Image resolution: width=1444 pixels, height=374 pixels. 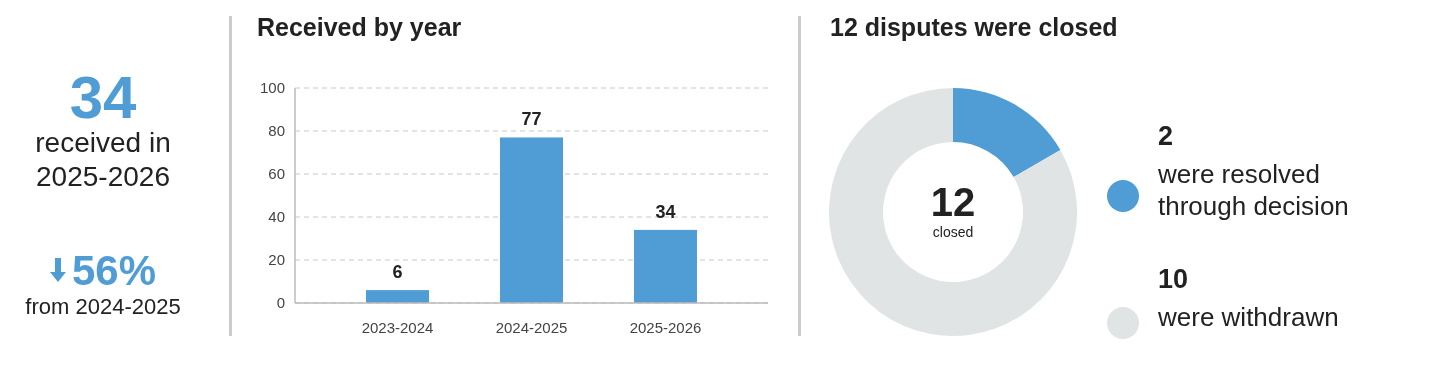 I want to click on text: 12, so click(x=953, y=202).